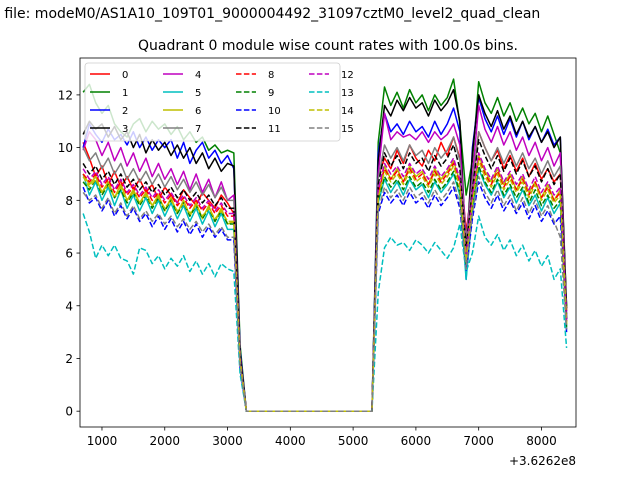 This screenshot has height=480, width=640. What do you see at coordinates (198, 129) in the screenshot?
I see `legend-label-7: 7` at bounding box center [198, 129].